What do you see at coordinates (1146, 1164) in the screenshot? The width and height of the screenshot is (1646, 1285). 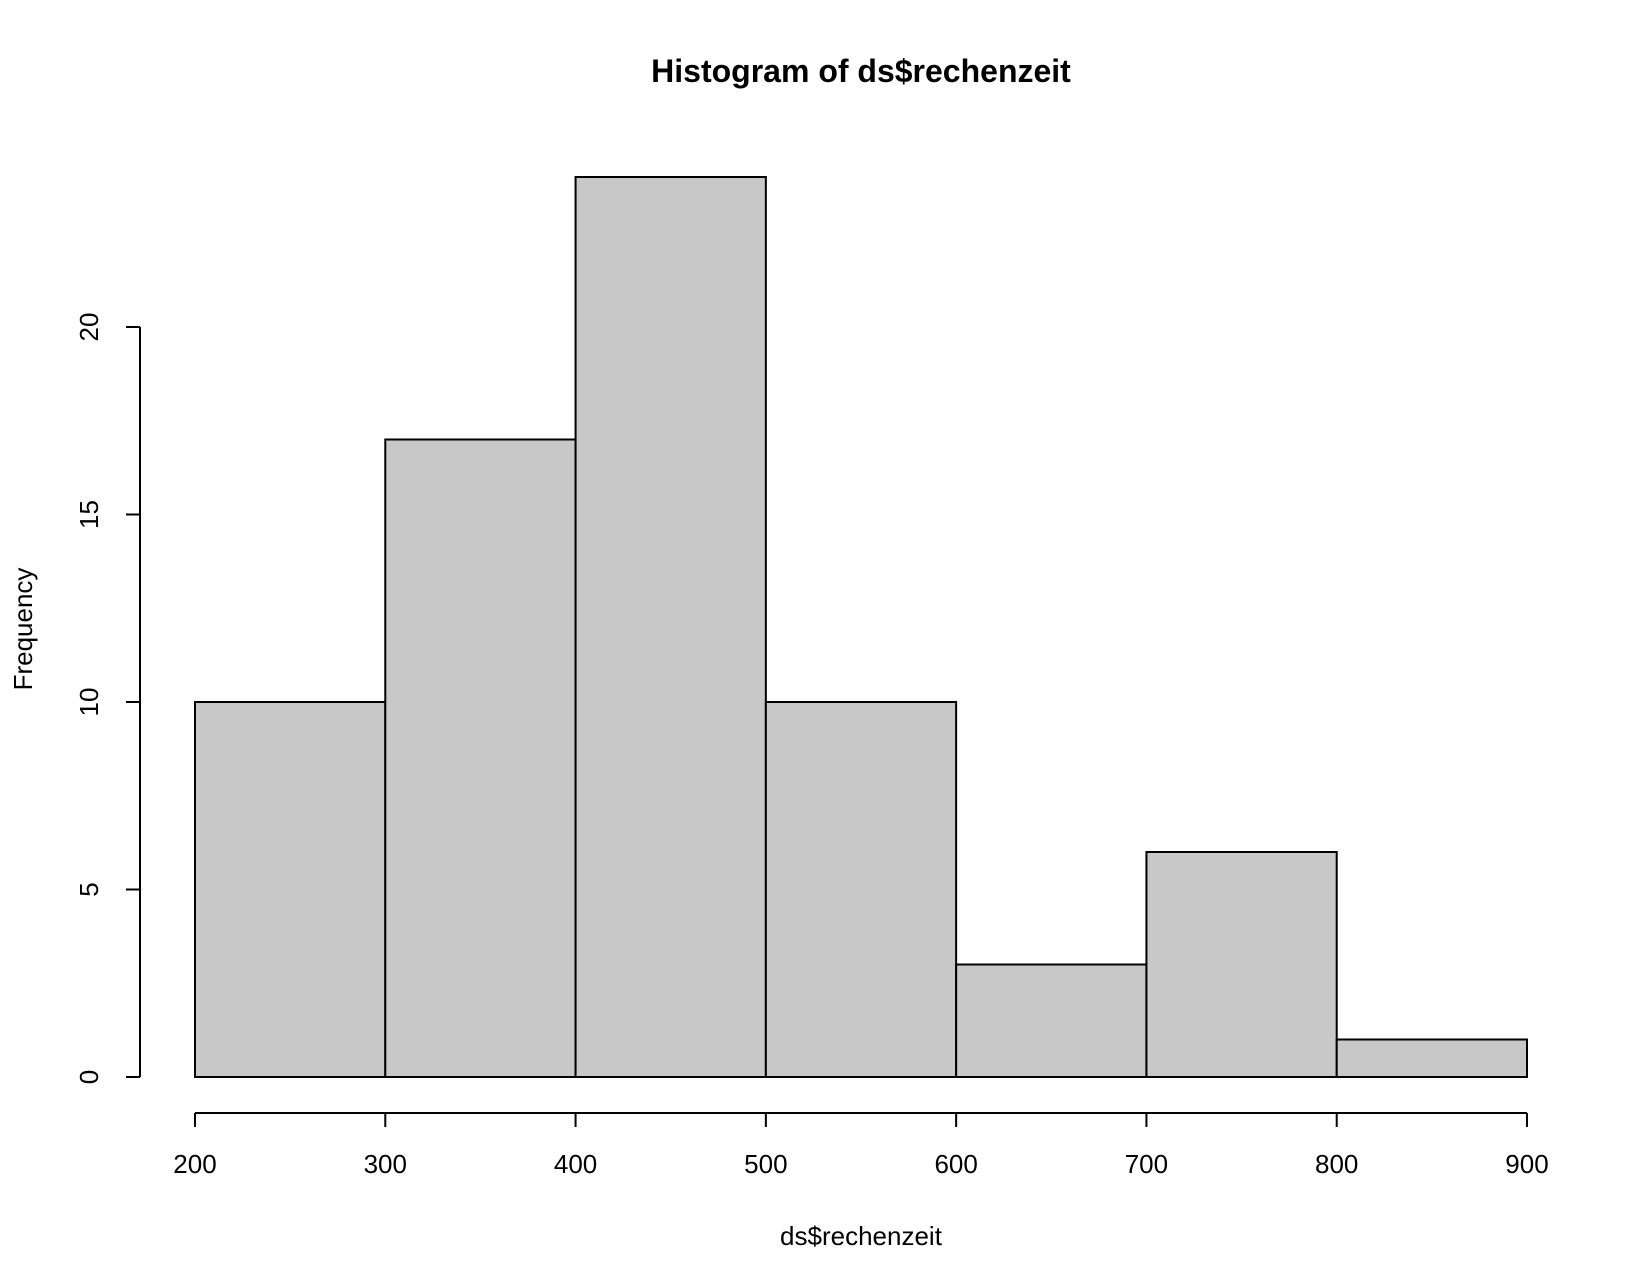 I see `x-tick-label: 700` at bounding box center [1146, 1164].